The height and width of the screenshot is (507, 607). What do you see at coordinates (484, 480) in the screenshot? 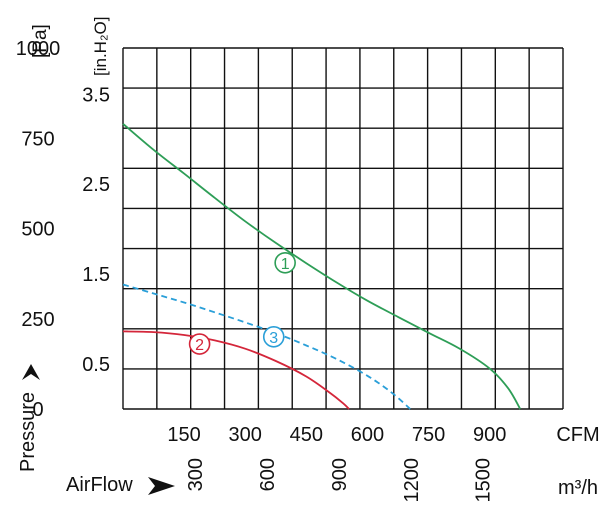
I see `x-tick-m3h: 1500` at bounding box center [484, 480].